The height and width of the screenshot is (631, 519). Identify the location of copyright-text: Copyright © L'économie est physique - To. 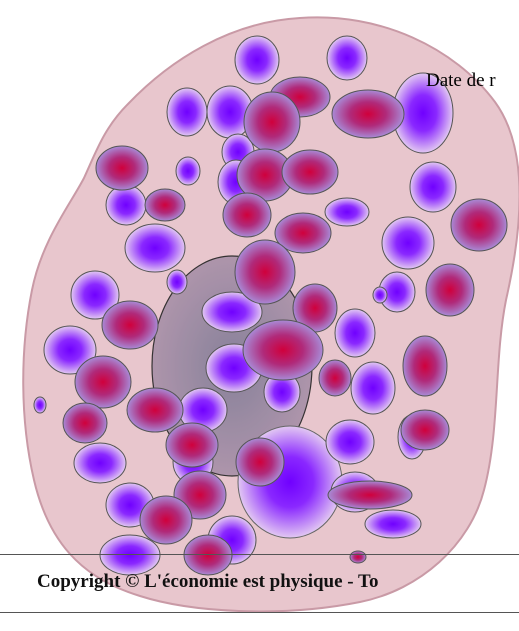
(208, 581).